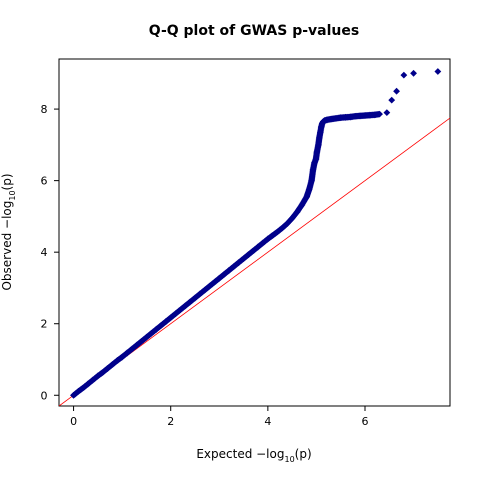  I want to click on x-tick-label: 6, so click(365, 421).